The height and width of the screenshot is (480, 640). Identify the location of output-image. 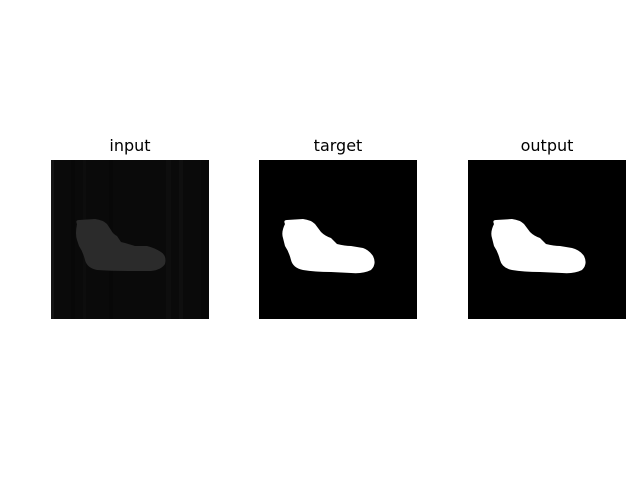
(547, 239).